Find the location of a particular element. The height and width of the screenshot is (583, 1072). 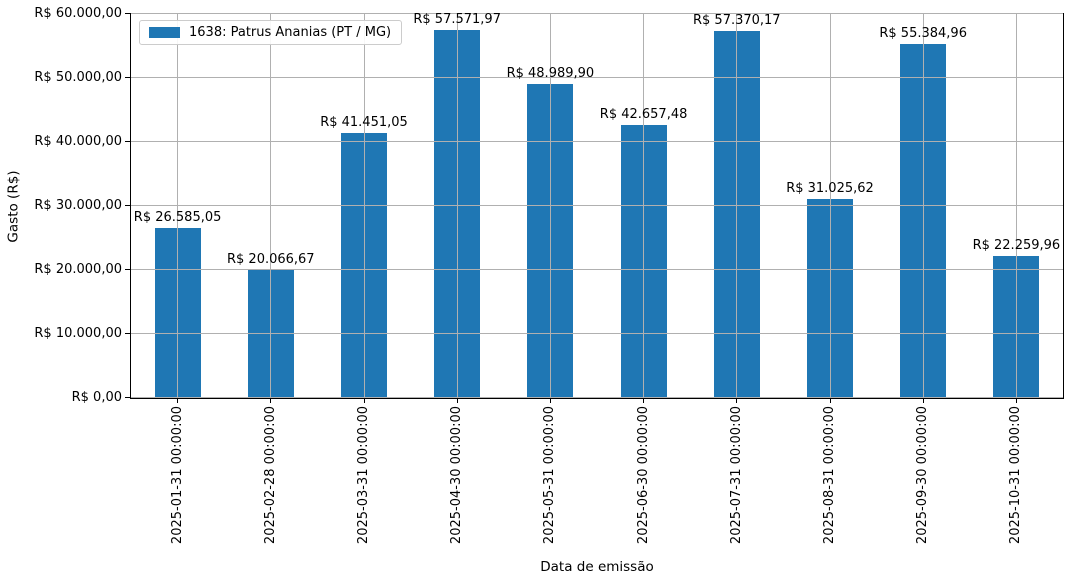

y-tick-label: R$ 50.000,00 is located at coordinates (78, 77).